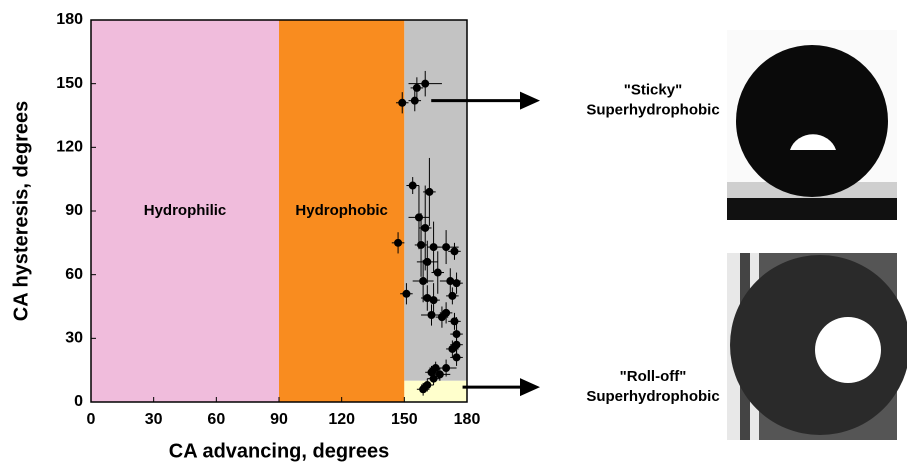 Image resolution: width=907 pixels, height=467 pixels. I want to click on annotation: "Sticky", so click(653, 90).